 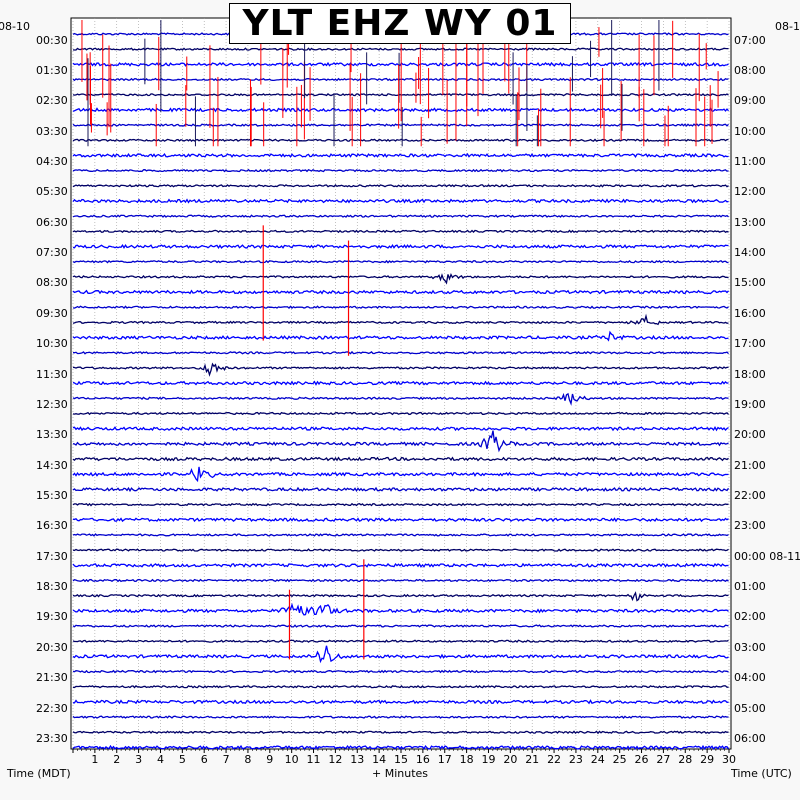 What do you see at coordinates (52, 708) in the screenshot?
I see `mdt-time-label: 22:30` at bounding box center [52, 708].